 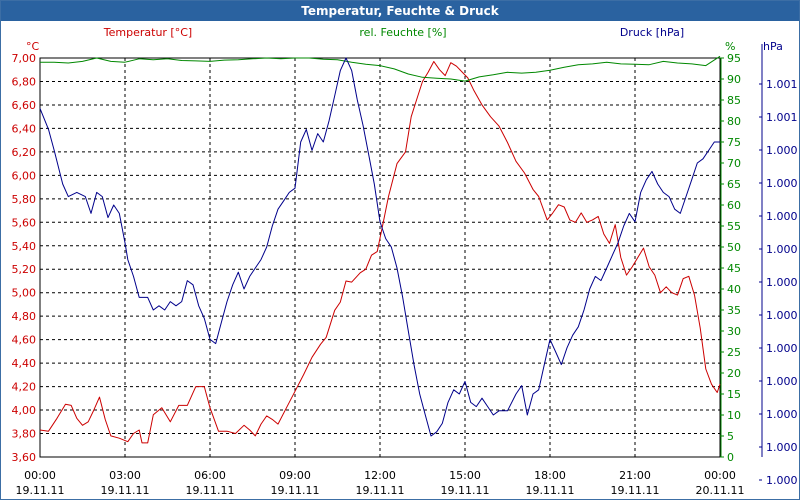 I want to click on window-title: Temperatur, Feuchte & Druck, so click(x=400, y=11).